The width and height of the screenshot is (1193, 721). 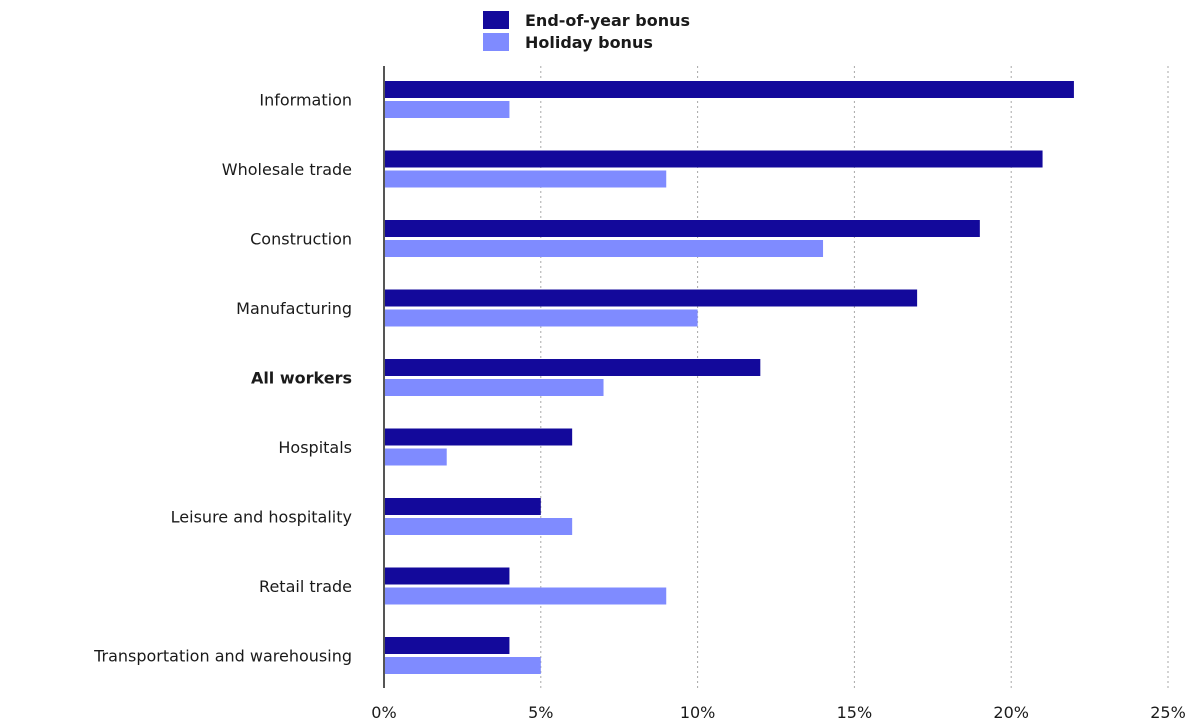 What do you see at coordinates (261, 517) in the screenshot?
I see `category-label-leisure-and-hospitality: Leisure and hospitality` at bounding box center [261, 517].